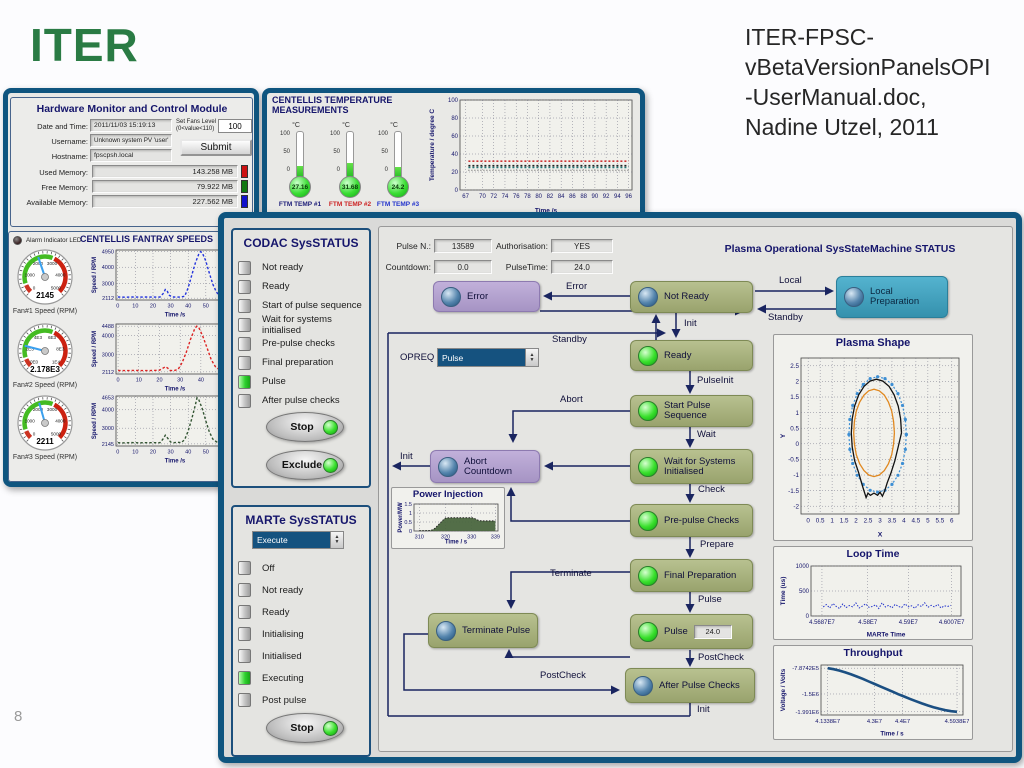  What do you see at coordinates (60, 274) in the screenshot?
I see `svg-text: 4000` at bounding box center [60, 274].